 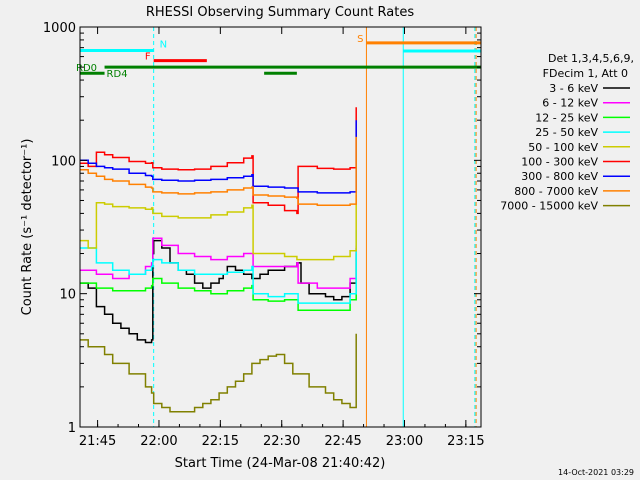 I want to click on chart-title: RHESSI Observing Summary Count Rates, so click(x=280, y=12).